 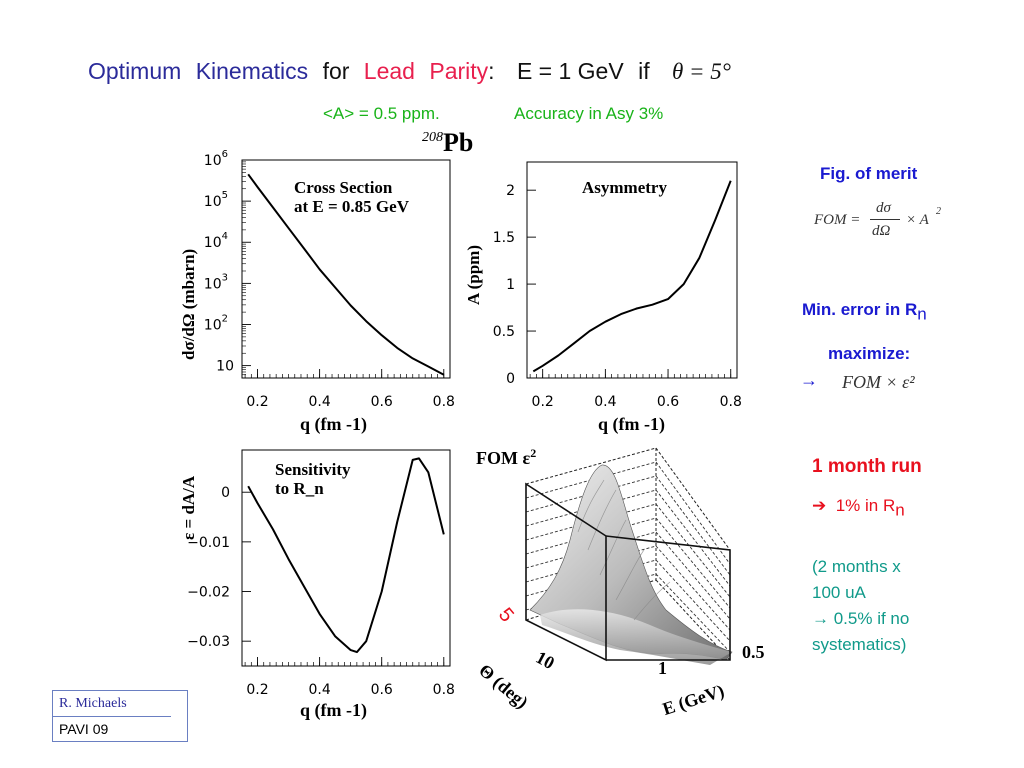 I want to click on arrow-icon: →, so click(x=809, y=380).